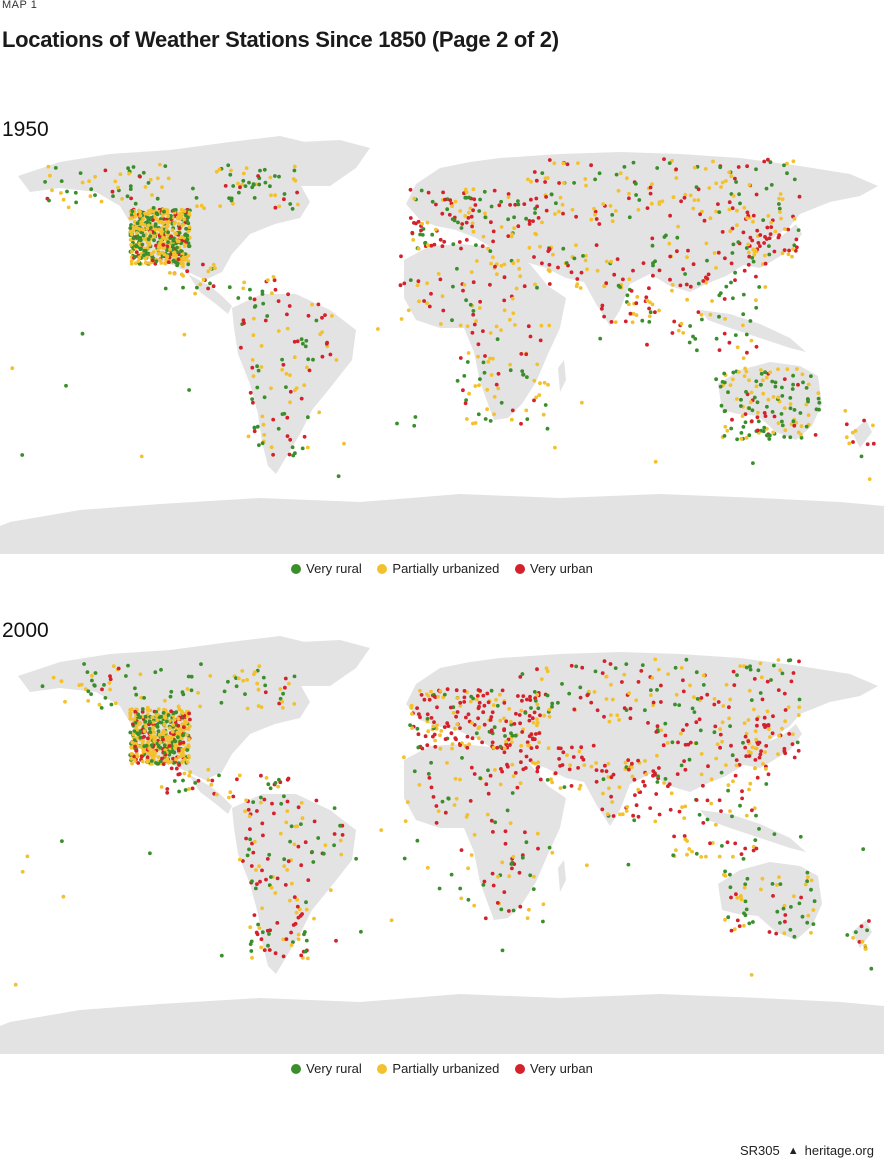 Image resolution: width=884 pixels, height=1162 pixels. I want to click on heritage-link: heritage.org, so click(839, 1150).